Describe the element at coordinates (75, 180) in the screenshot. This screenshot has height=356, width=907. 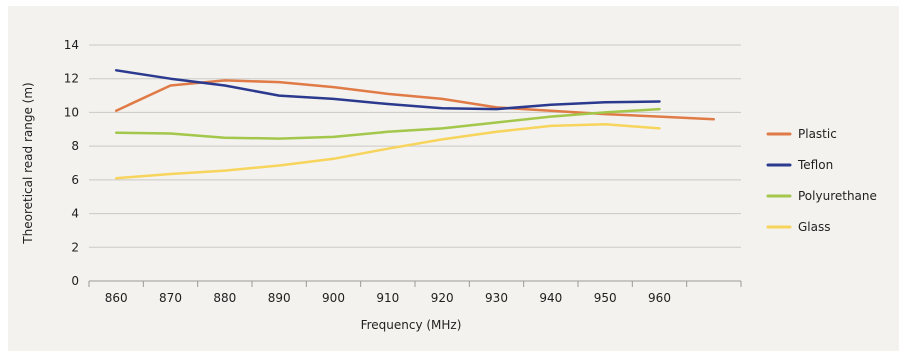
I see `y-tick-label-6: 6` at that location.